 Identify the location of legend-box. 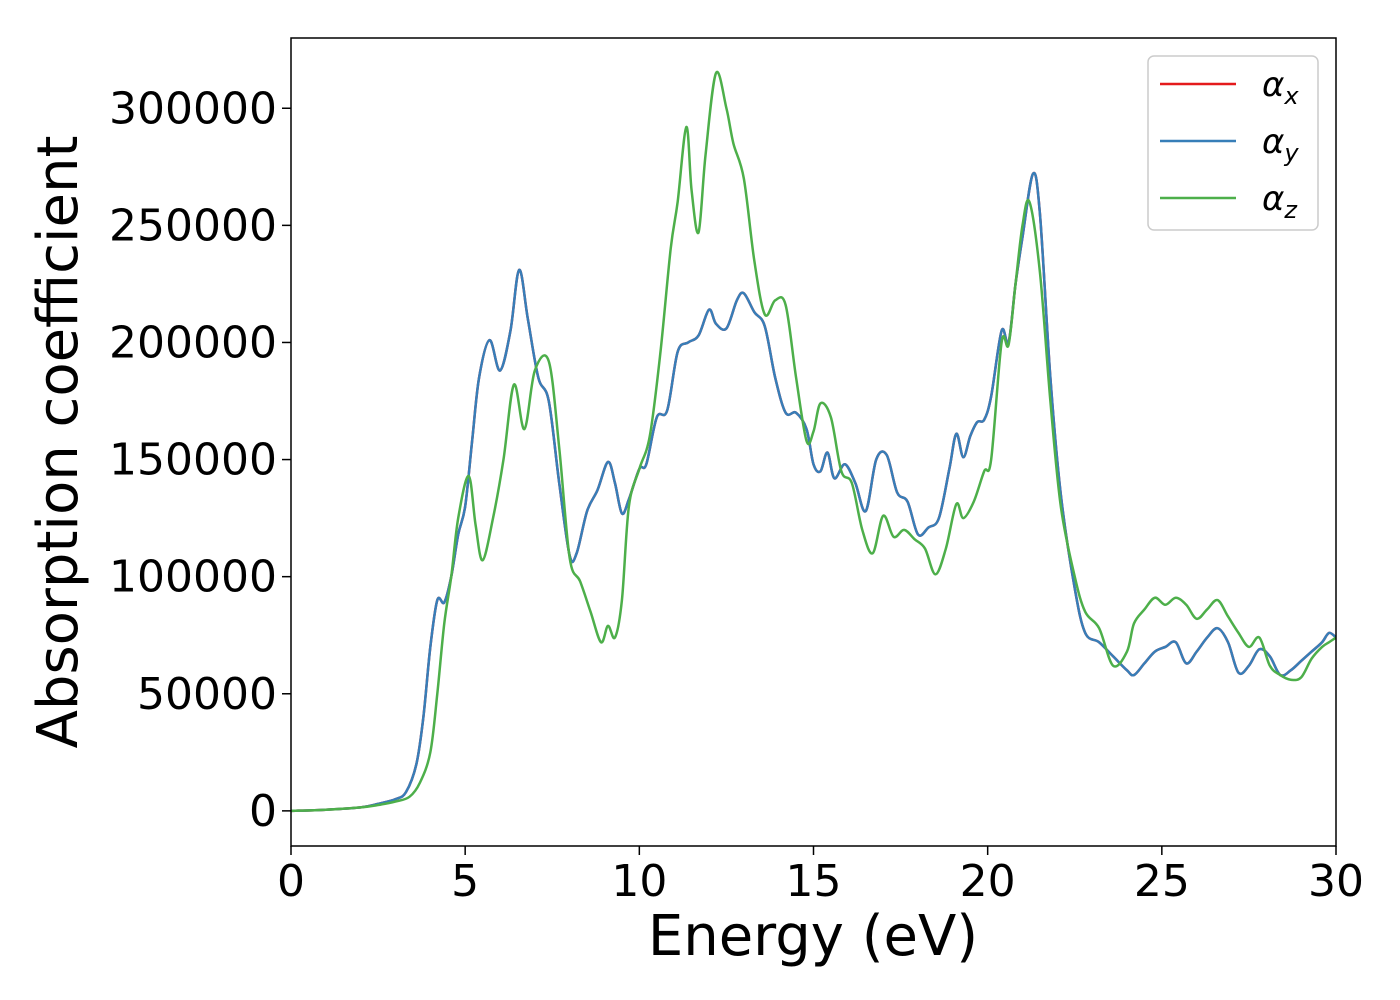
(1233, 143).